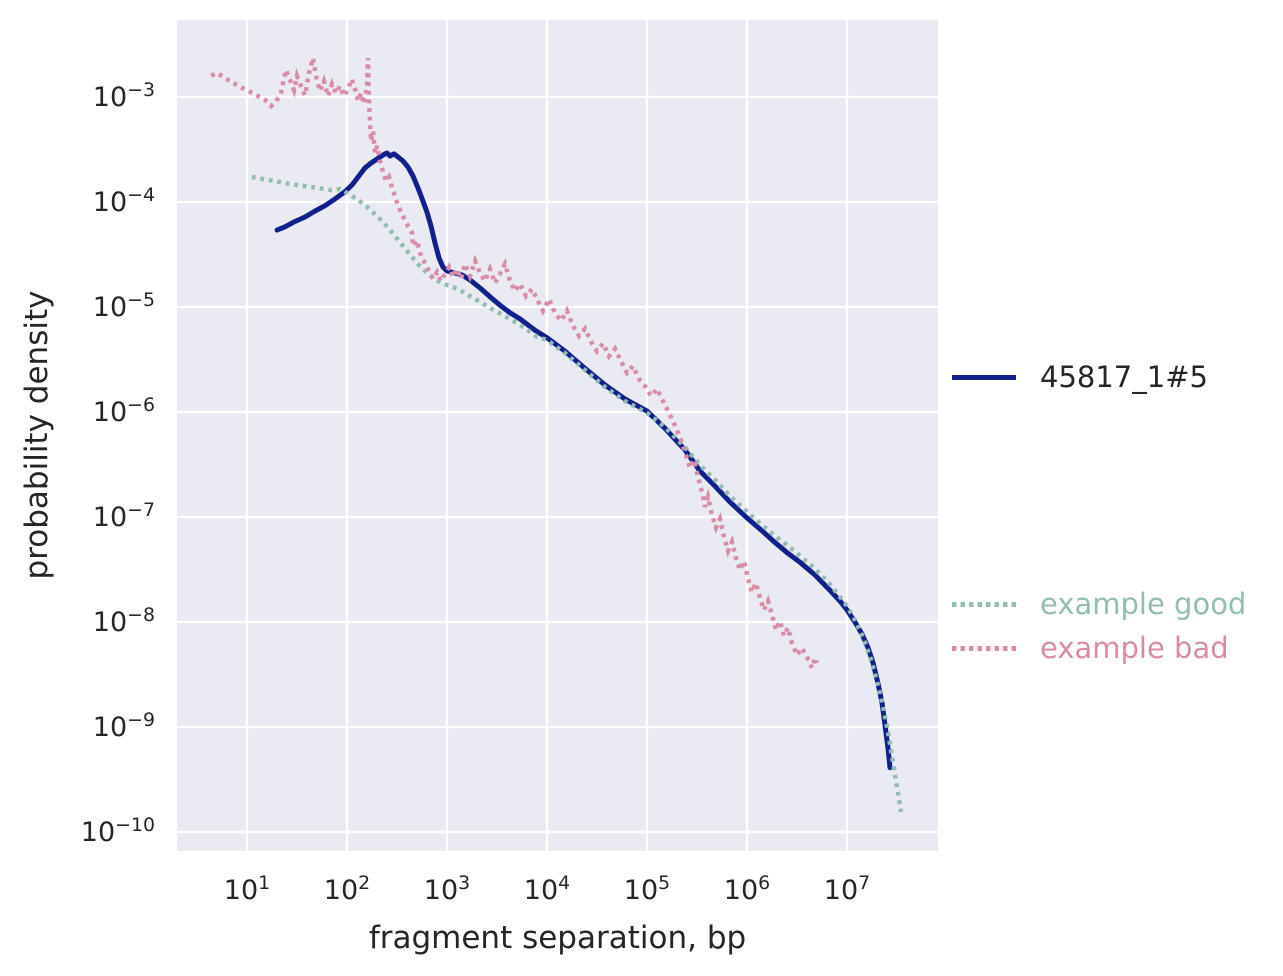 Image resolution: width=1283 pixels, height=976 pixels. I want to click on y-tick-label: 10⁻³, so click(123, 96).